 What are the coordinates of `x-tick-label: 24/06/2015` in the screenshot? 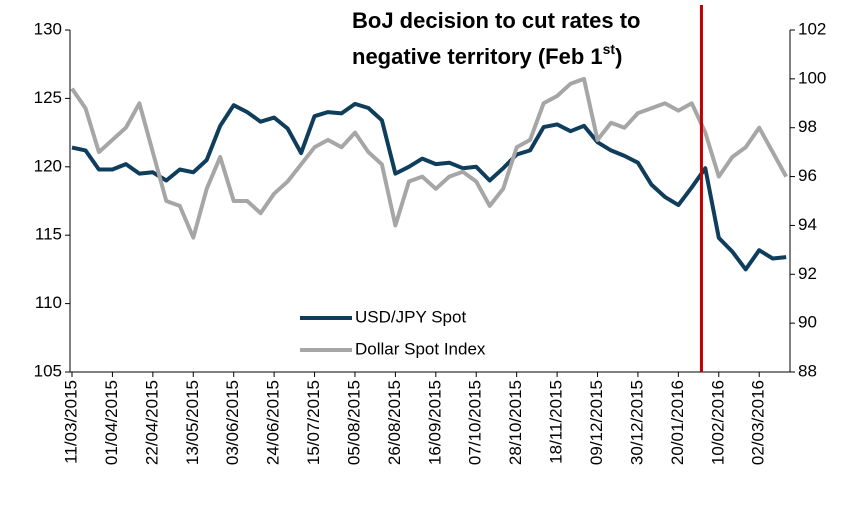 It's located at (273, 422).